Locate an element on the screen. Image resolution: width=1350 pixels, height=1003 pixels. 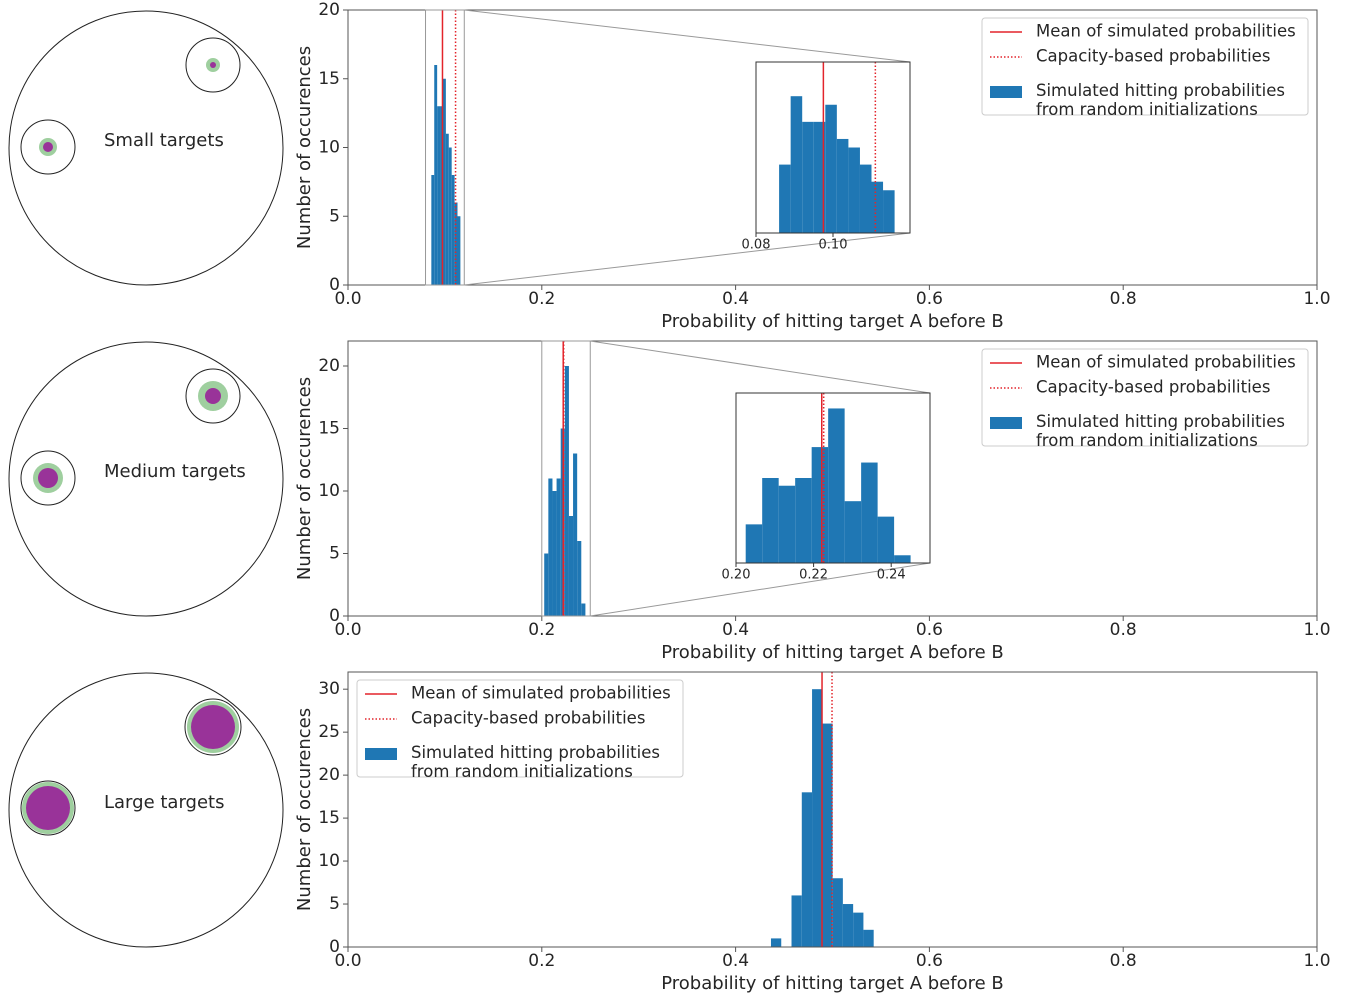
inset-x-tick-label: 0.08 is located at coordinates (756, 245).